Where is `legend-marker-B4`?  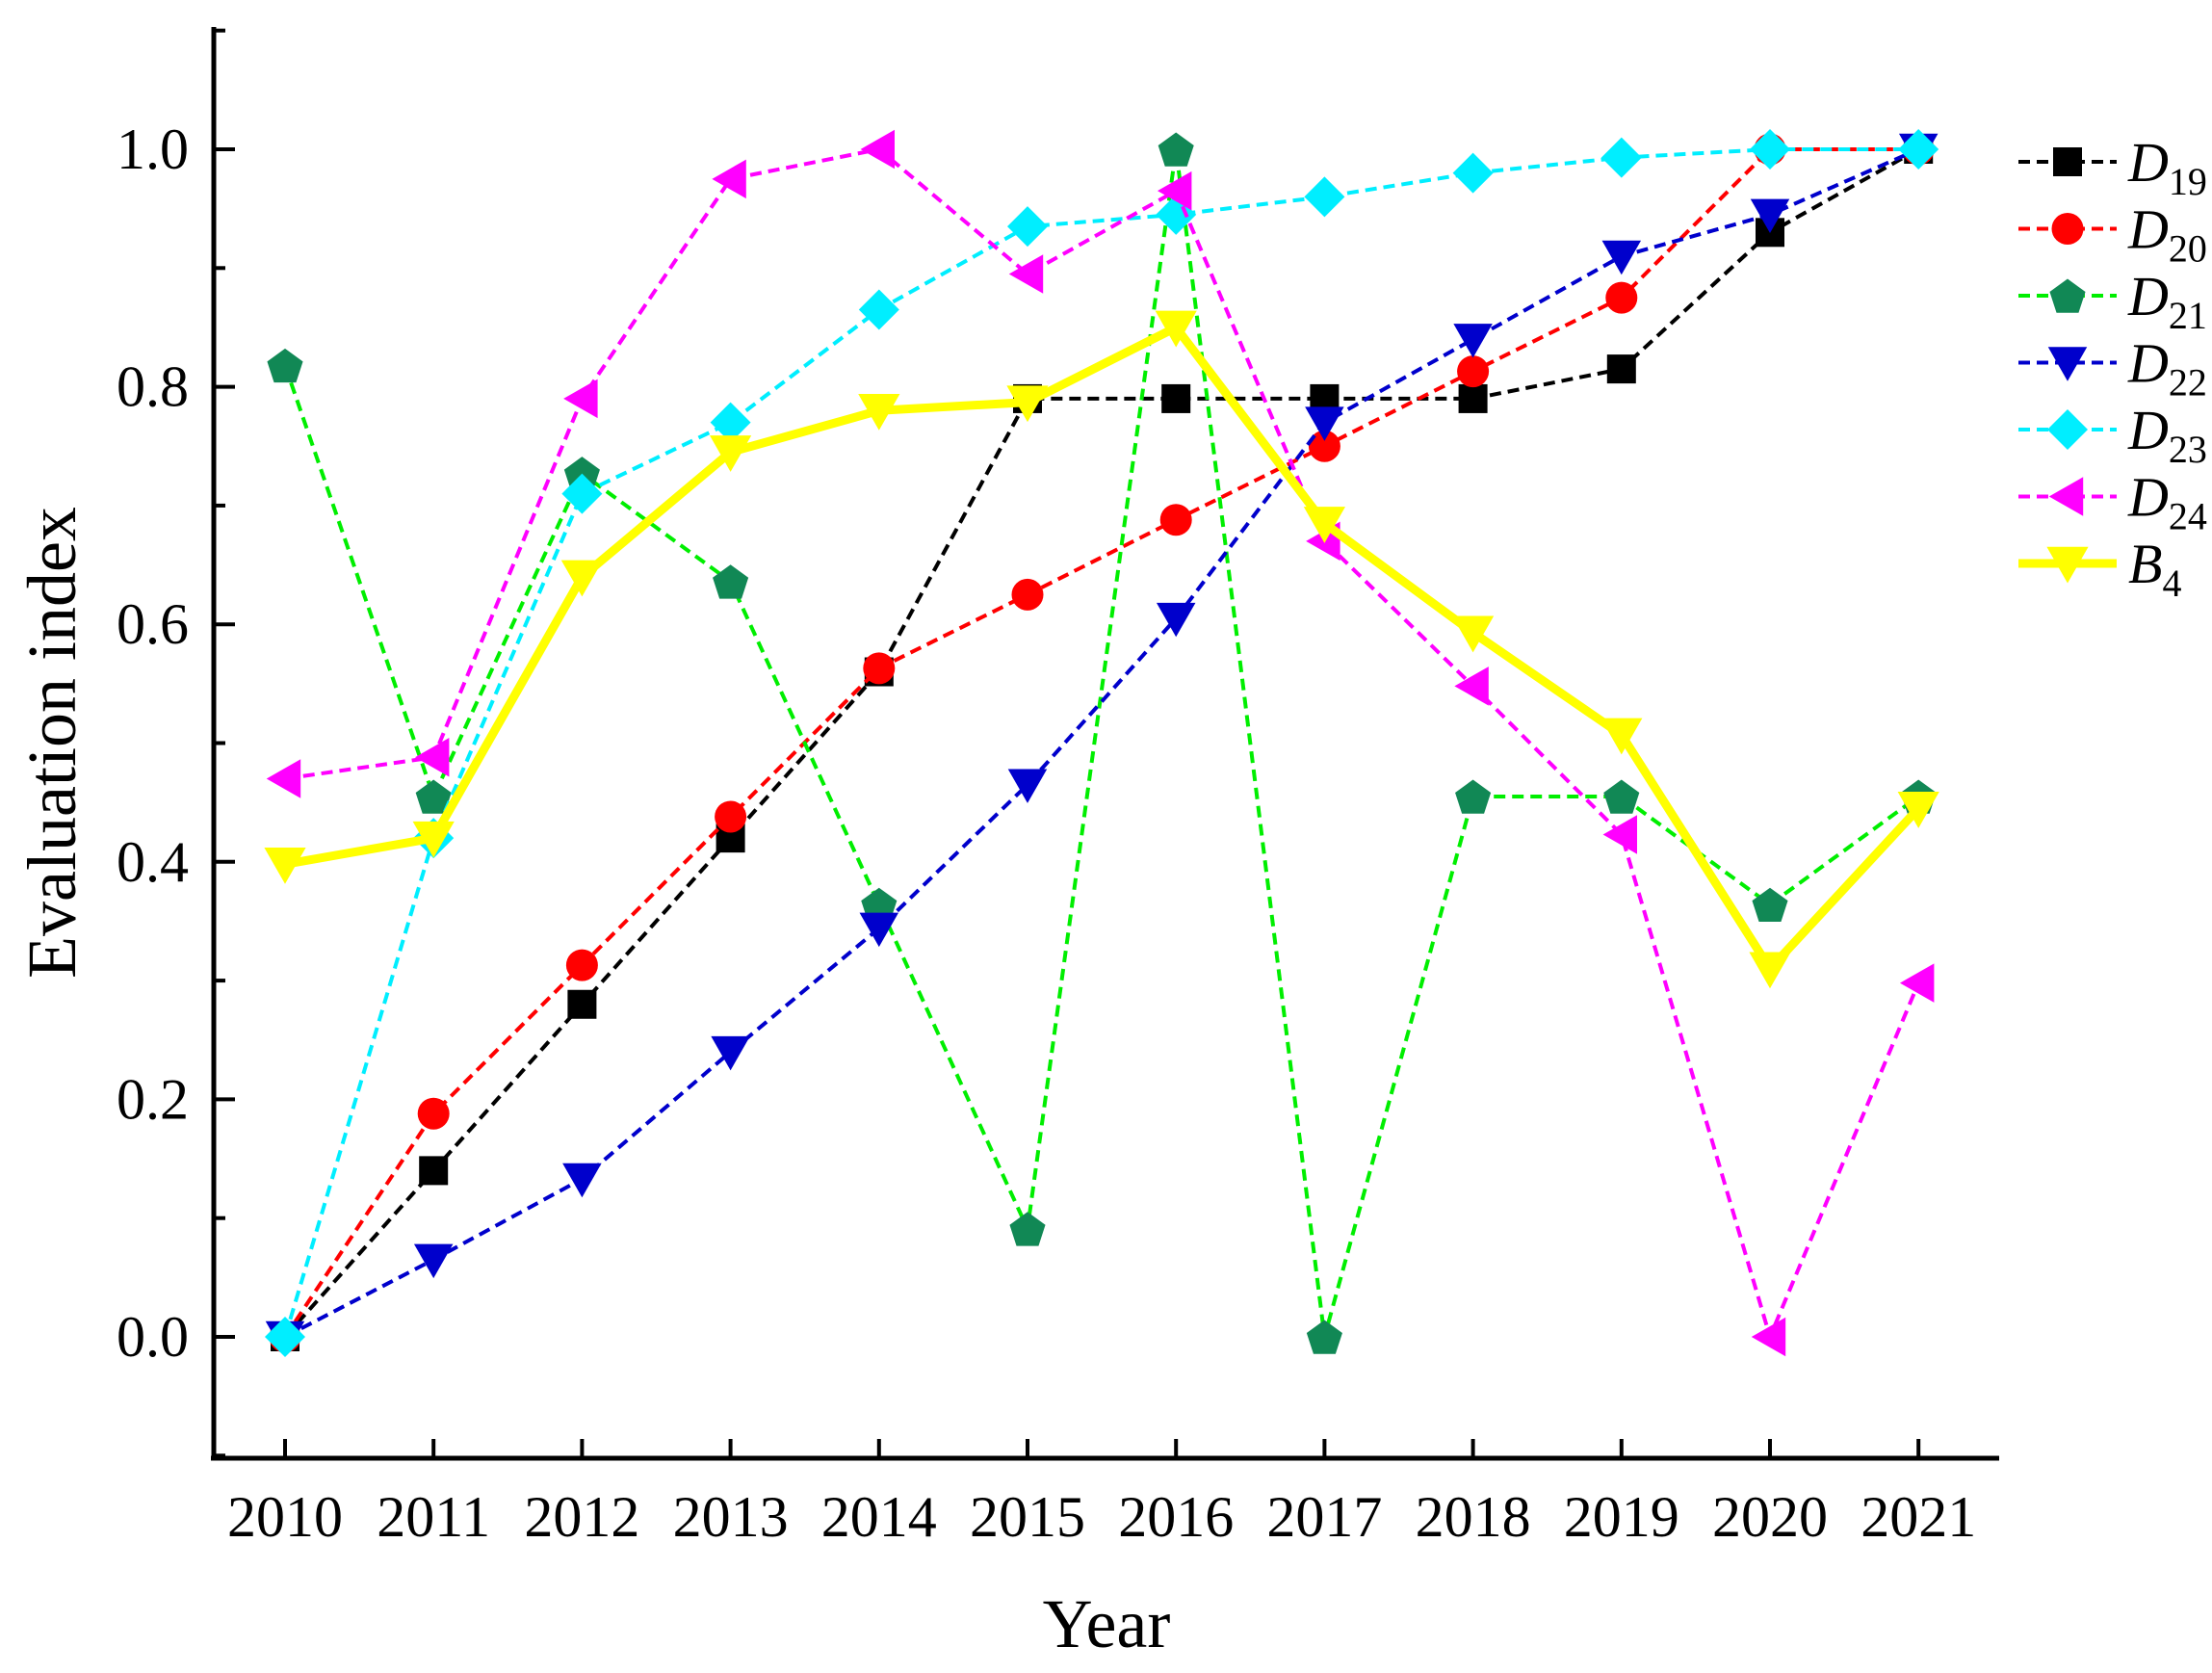 legend-marker-B4 is located at coordinates (2067, 565).